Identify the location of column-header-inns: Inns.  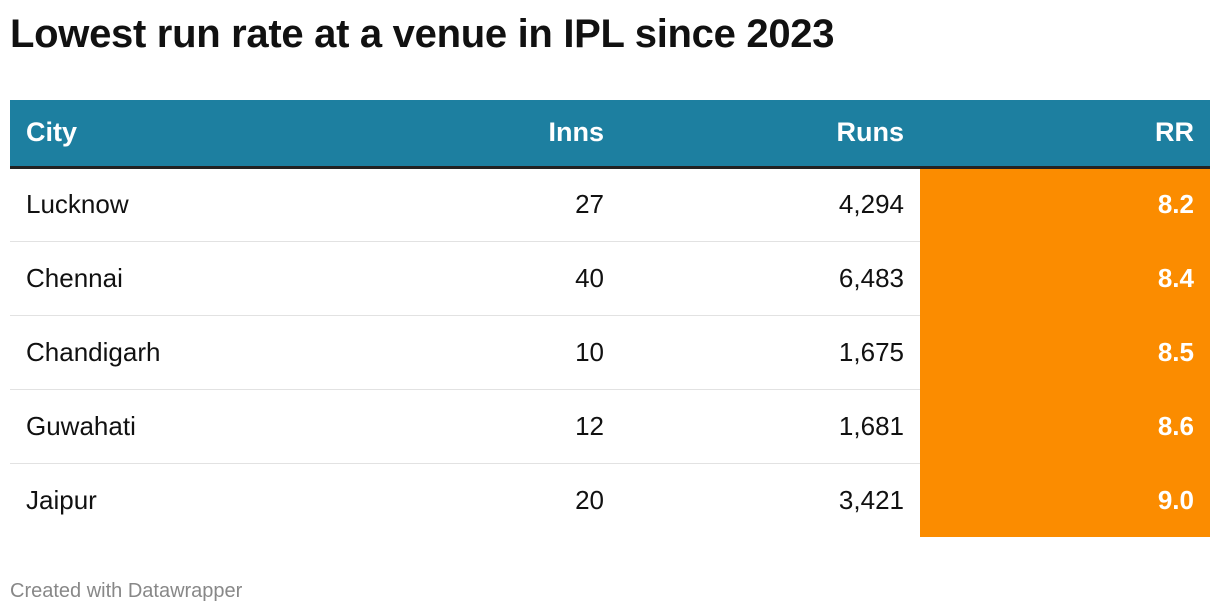
(480, 134).